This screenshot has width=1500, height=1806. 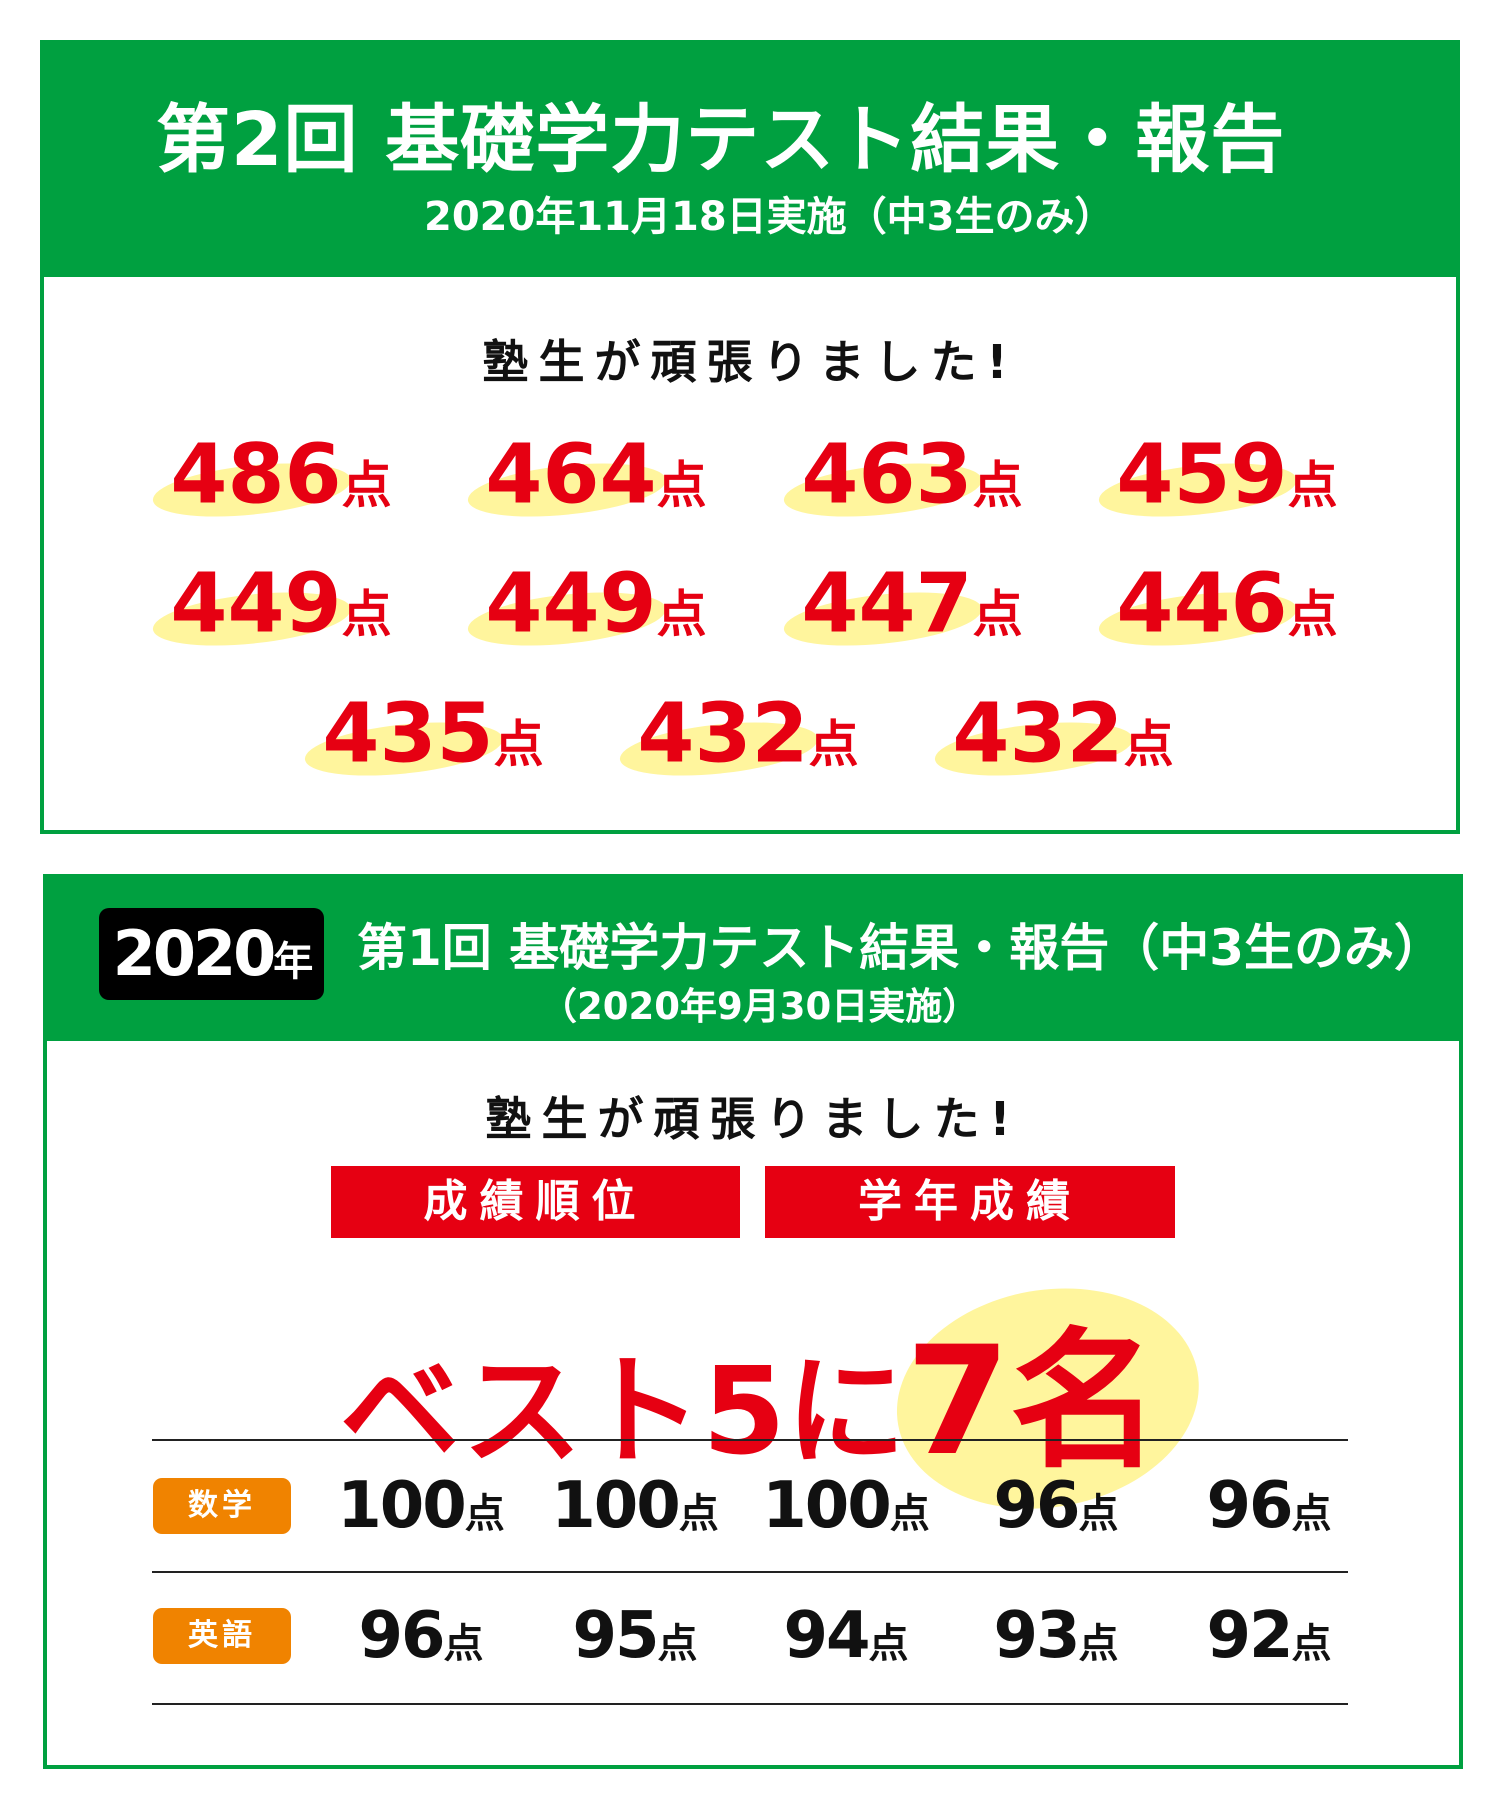 I want to click on report-2-cheer: 塾生が頑張りました!, so click(x=750, y=362).